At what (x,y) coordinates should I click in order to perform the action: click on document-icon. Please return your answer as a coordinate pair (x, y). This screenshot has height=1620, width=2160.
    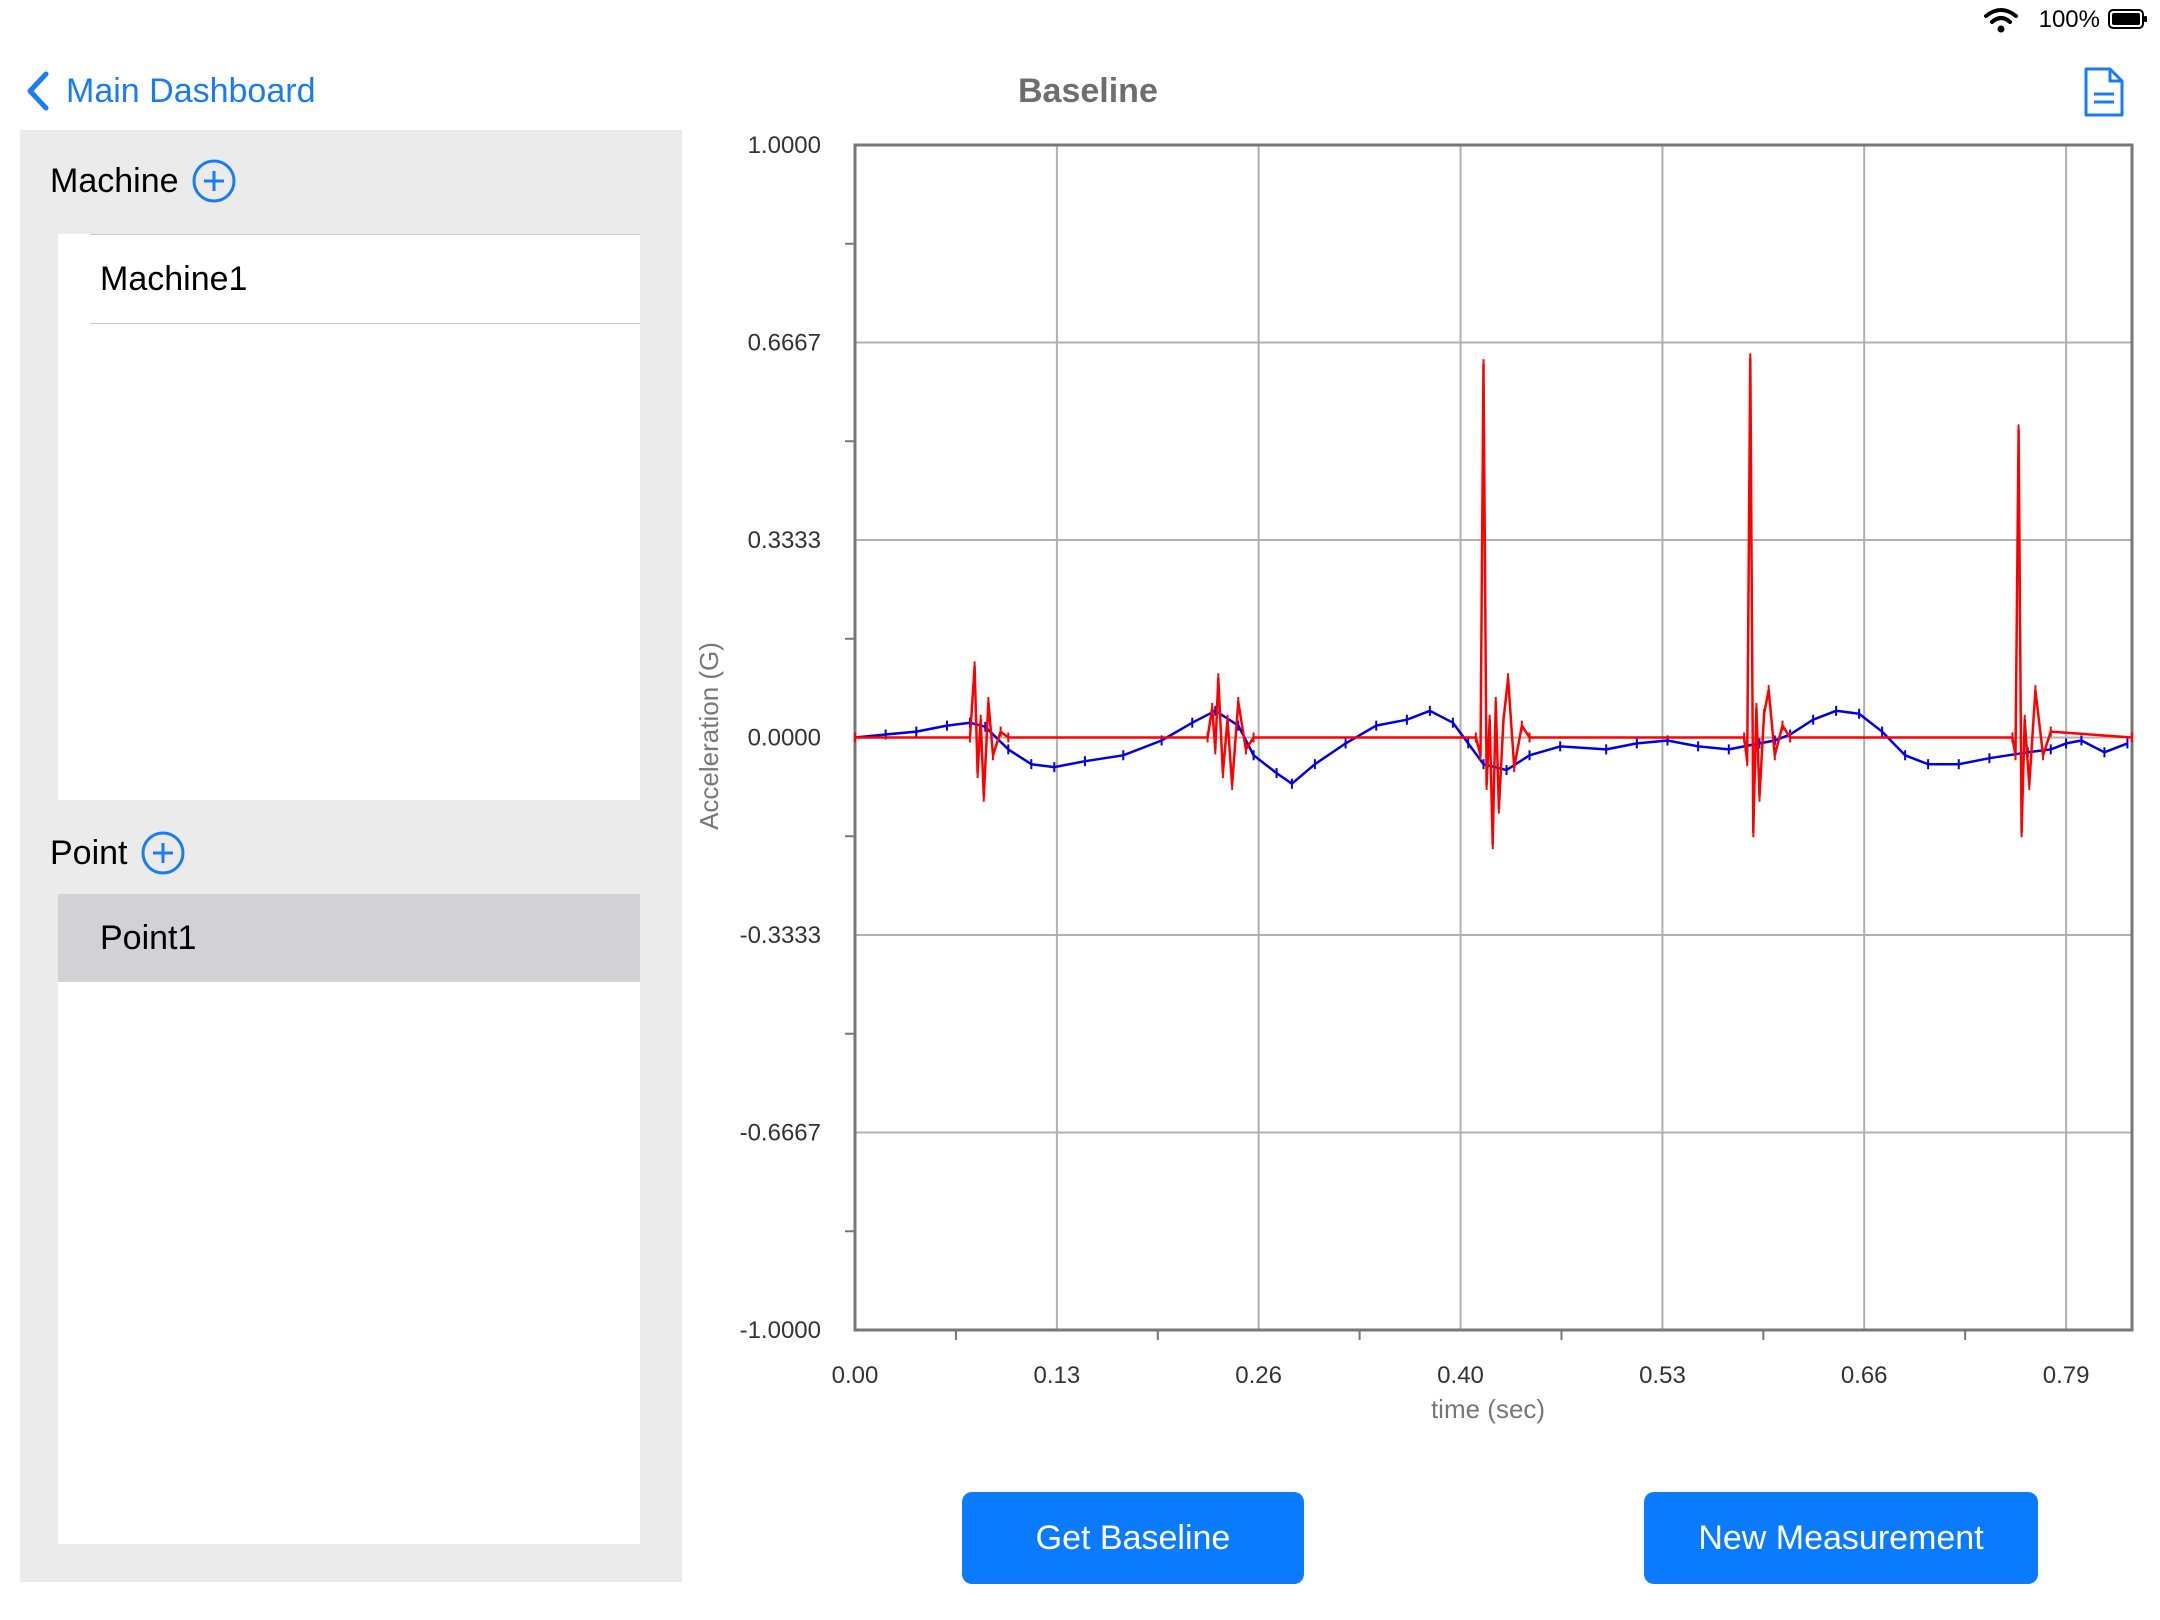
    Looking at the image, I should click on (2104, 92).